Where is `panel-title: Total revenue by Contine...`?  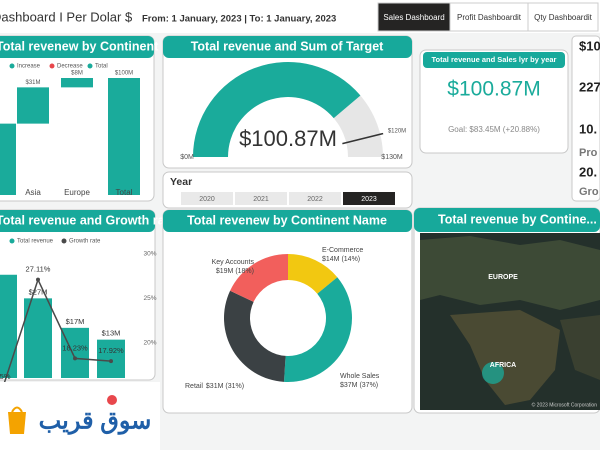 panel-title: Total revenue by Contine... is located at coordinates (517, 219).